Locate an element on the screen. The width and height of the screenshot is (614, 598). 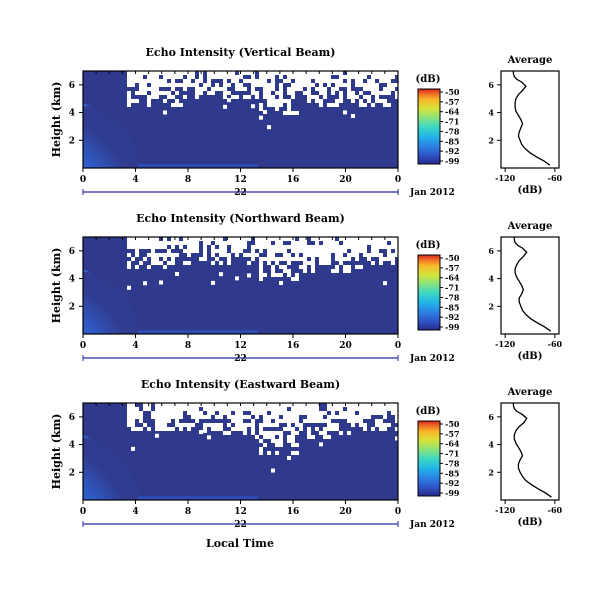
xaxis-label: Local Time is located at coordinates (240, 543).